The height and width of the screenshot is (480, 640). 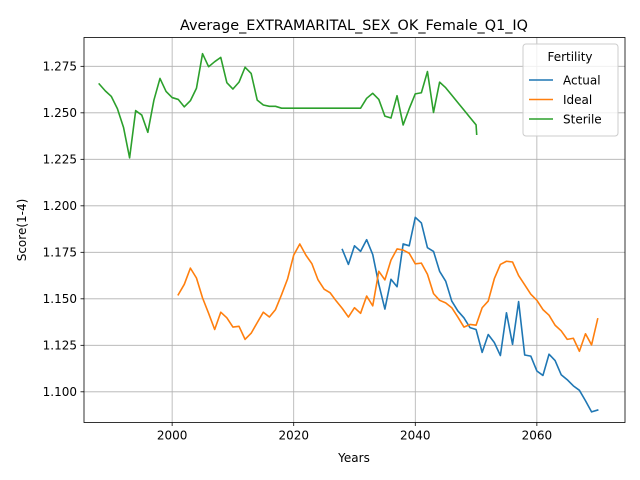 What do you see at coordinates (537, 436) in the screenshot?
I see `x-tick-label: 2060` at bounding box center [537, 436].